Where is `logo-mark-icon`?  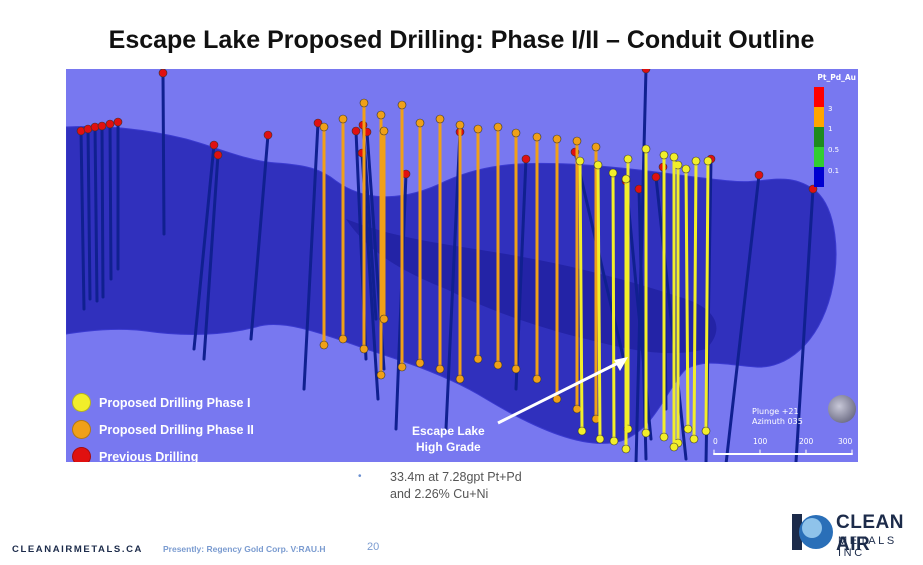 logo-mark-icon is located at coordinates (812, 532).